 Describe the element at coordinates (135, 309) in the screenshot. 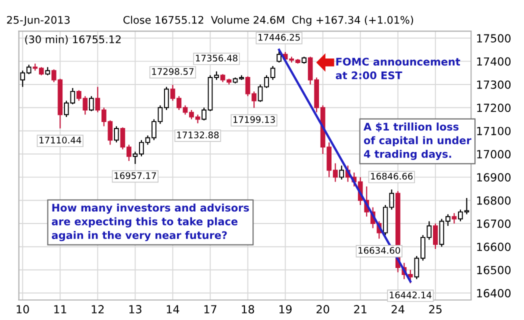

I see `x-tick-label: 13` at that location.